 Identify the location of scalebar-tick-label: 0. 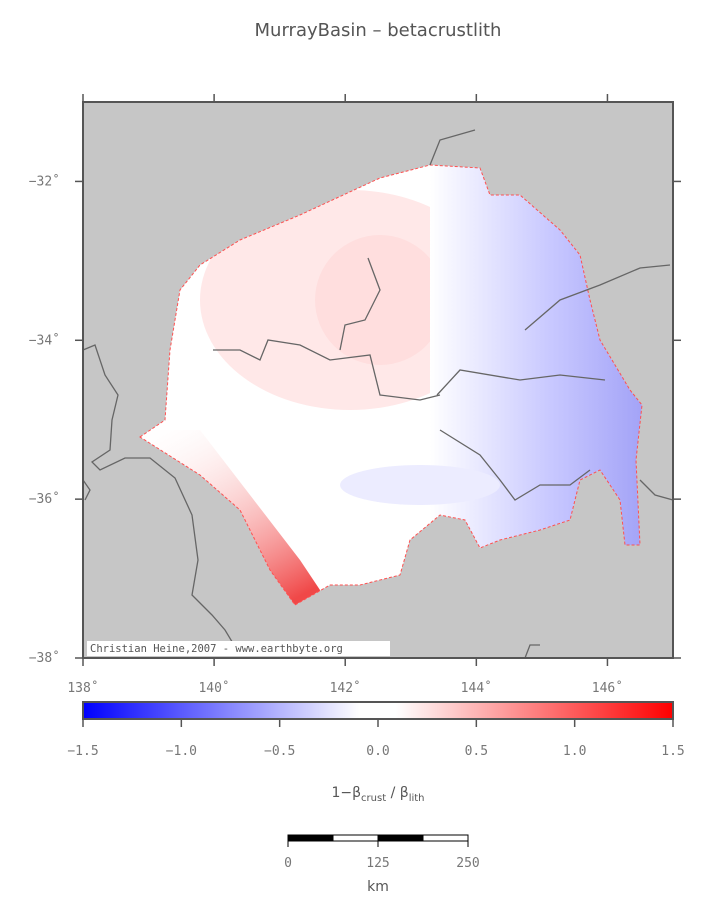
(288, 863).